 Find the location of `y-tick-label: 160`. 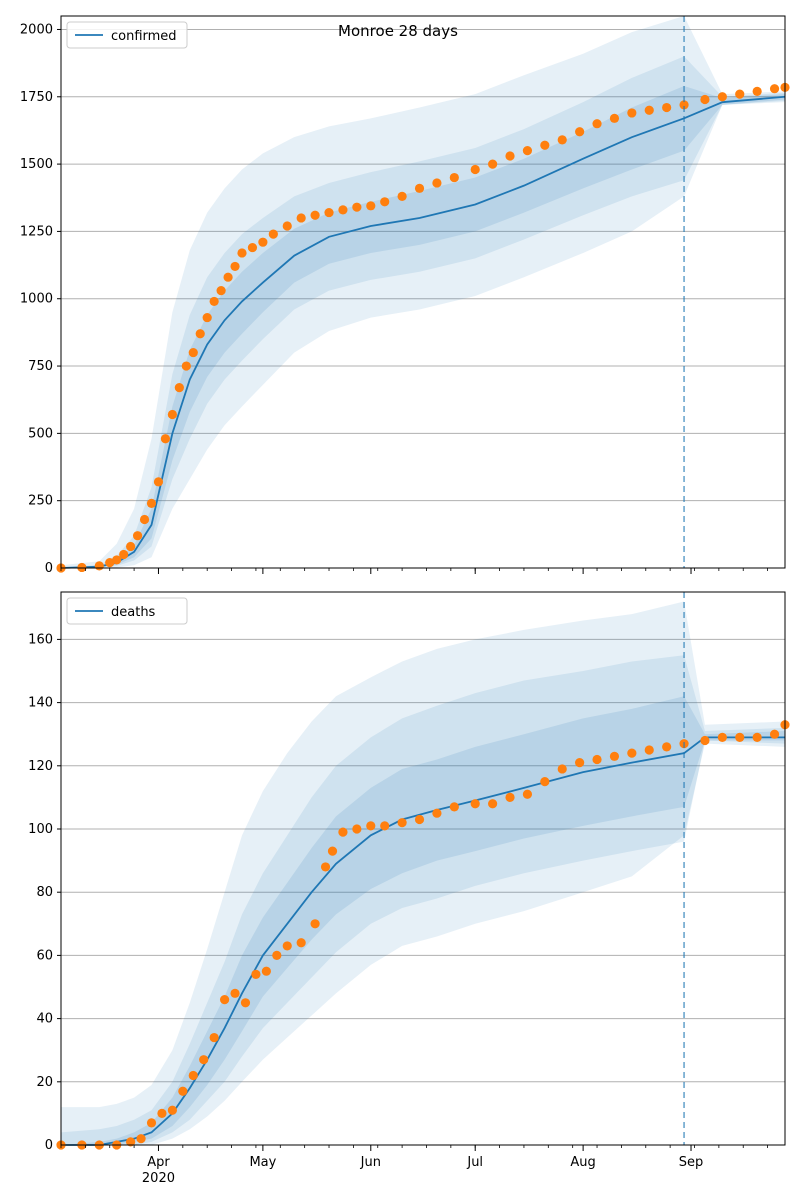

y-tick-label: 160 is located at coordinates (40, 639).